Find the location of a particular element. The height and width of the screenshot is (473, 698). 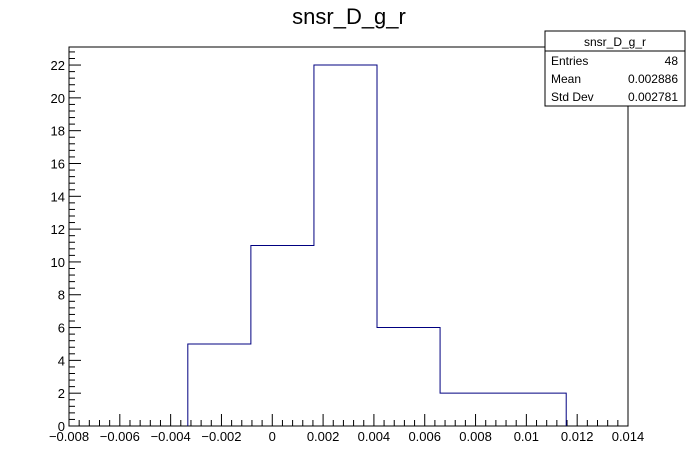

y-tick-label: 20 is located at coordinates (58, 98).